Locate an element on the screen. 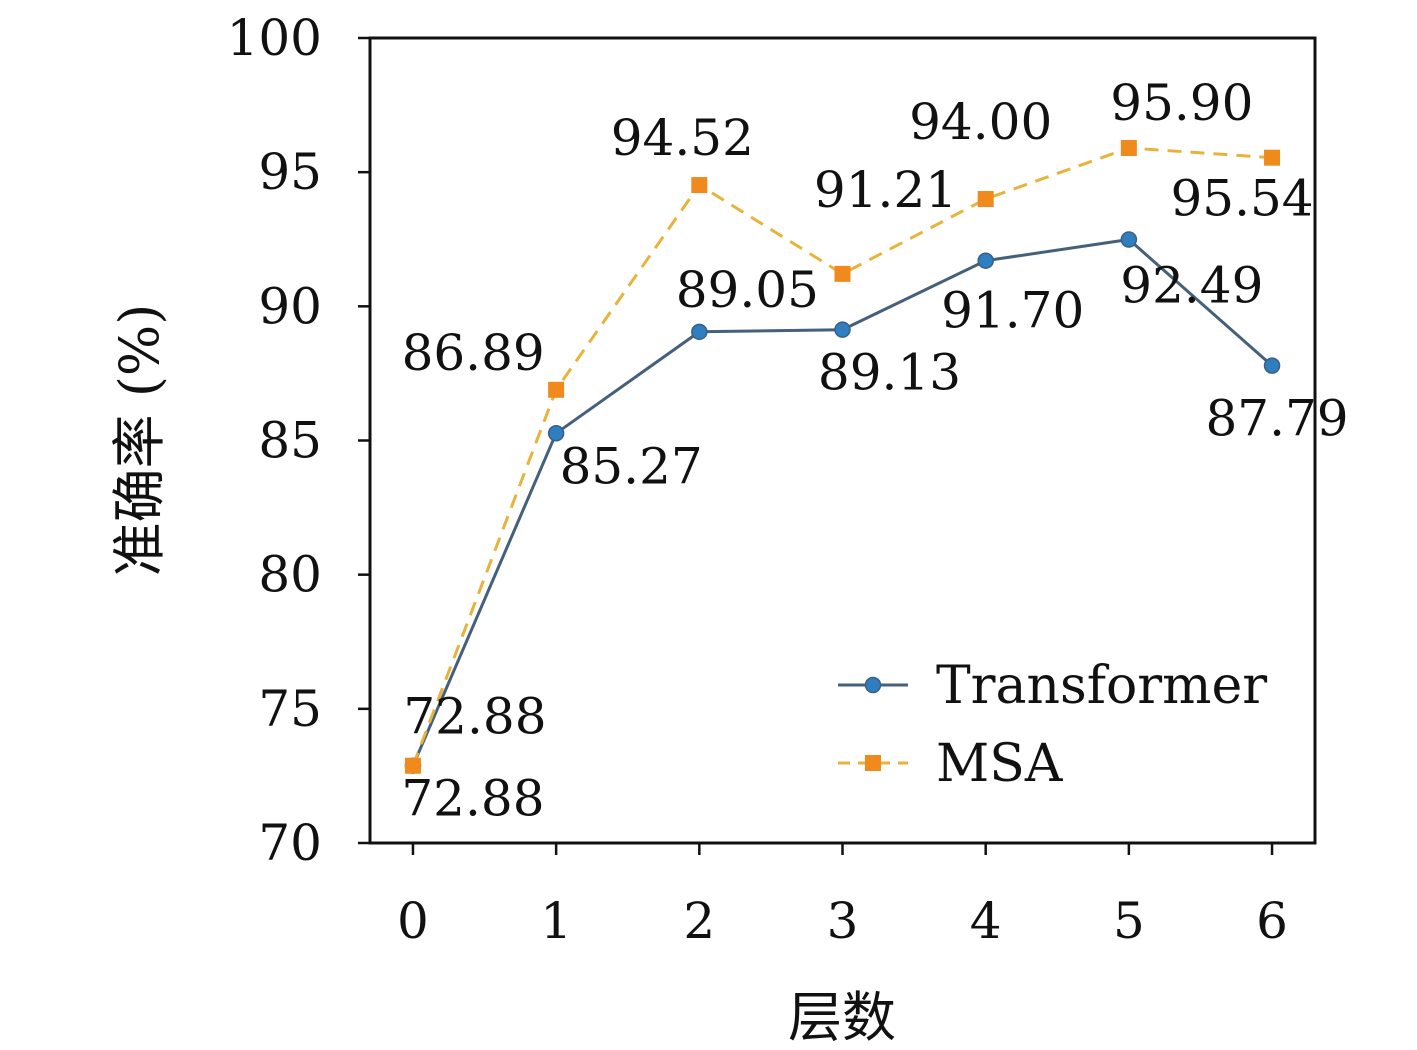 The image size is (1417, 1050). x-tick-label: 2 is located at coordinates (699, 921).